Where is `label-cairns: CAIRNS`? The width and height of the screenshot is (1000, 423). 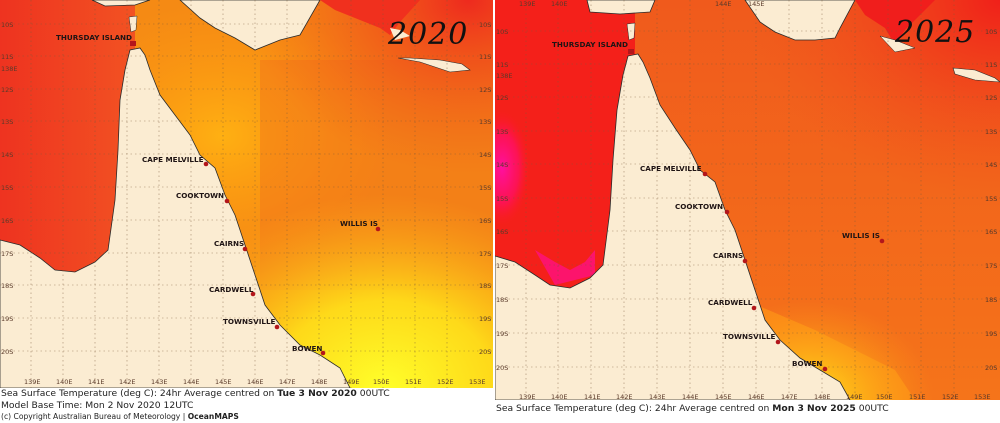 label-cairns: CAIRNS is located at coordinates (728, 255).